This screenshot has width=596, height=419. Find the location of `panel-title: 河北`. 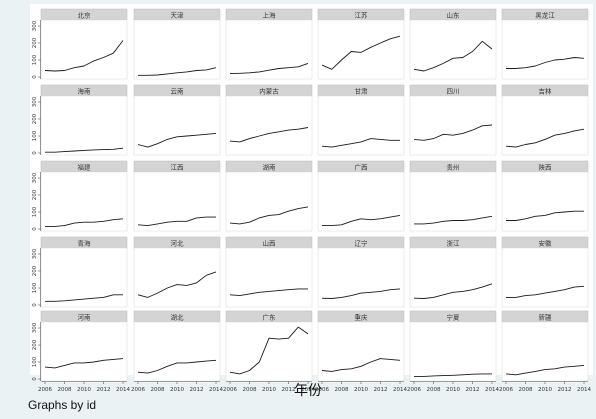

panel-title: 河北 is located at coordinates (178, 244).